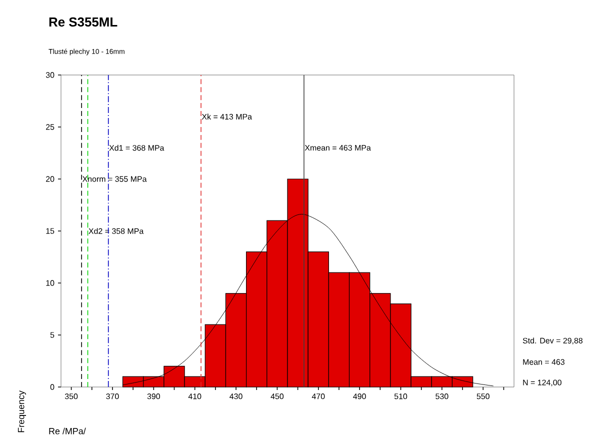 Image resolution: width=608 pixels, height=443 pixels. Describe the element at coordinates (83, 22) in the screenshot. I see `chart-title: Re S355ML` at that location.